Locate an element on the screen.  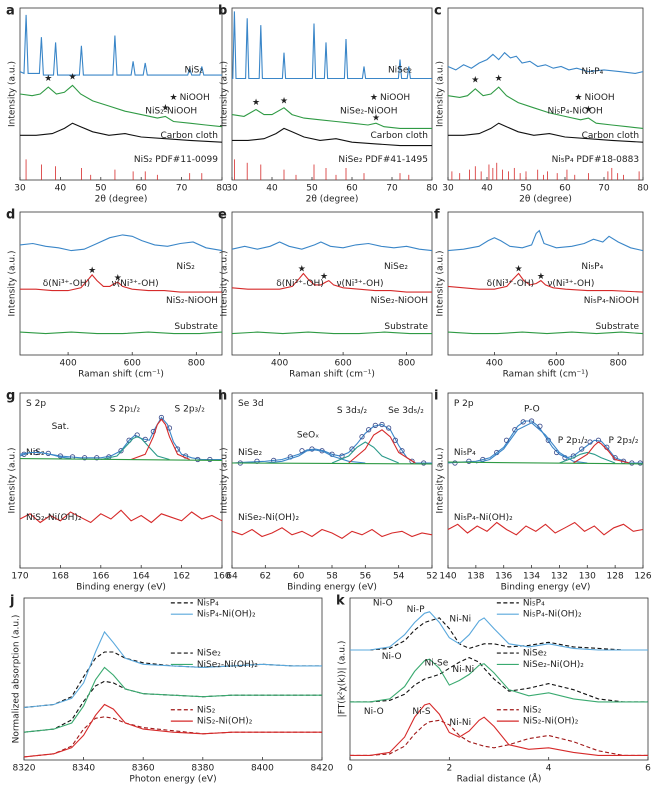
x-tick-label: 52 is located at coordinates (431, 577).